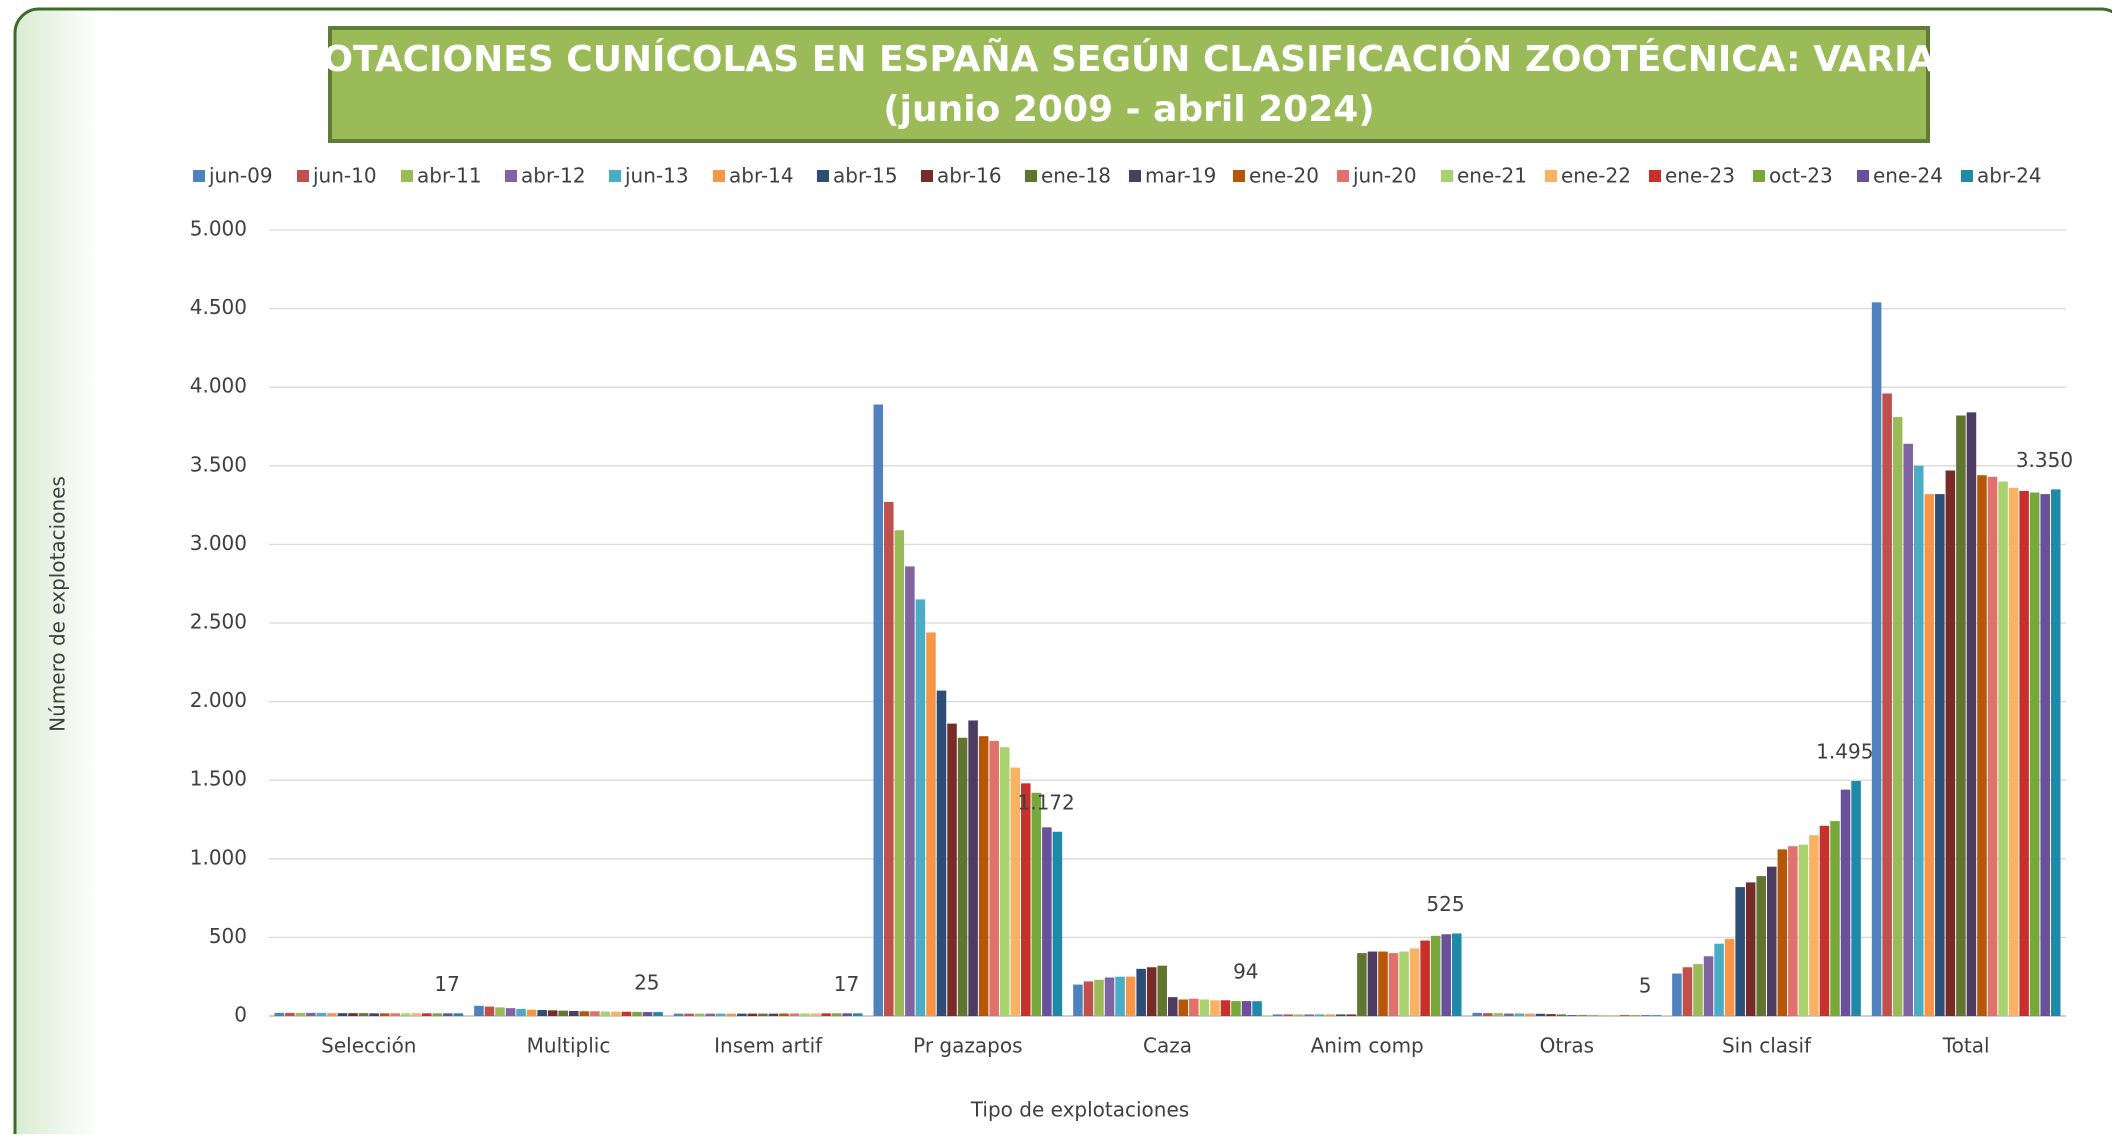  Describe the element at coordinates (768, 1046) in the screenshot. I see `x-tick-label: Insem artif` at that location.